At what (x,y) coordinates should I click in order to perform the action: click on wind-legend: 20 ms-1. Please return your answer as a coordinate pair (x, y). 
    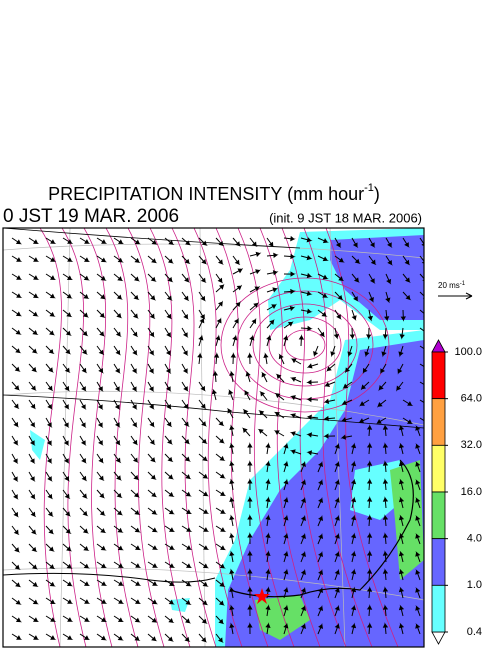
    Looking at the image, I should click on (455, 290).